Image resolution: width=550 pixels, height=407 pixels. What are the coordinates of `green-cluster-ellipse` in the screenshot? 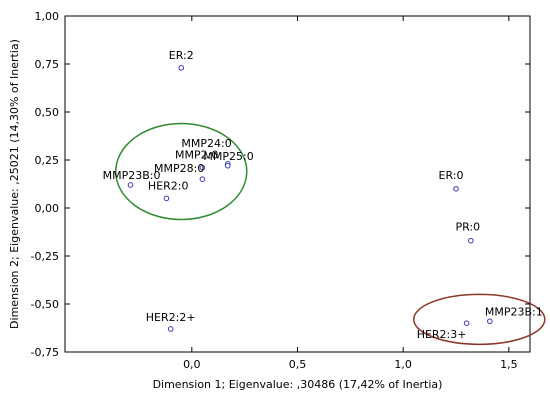 It's located at (181, 171).